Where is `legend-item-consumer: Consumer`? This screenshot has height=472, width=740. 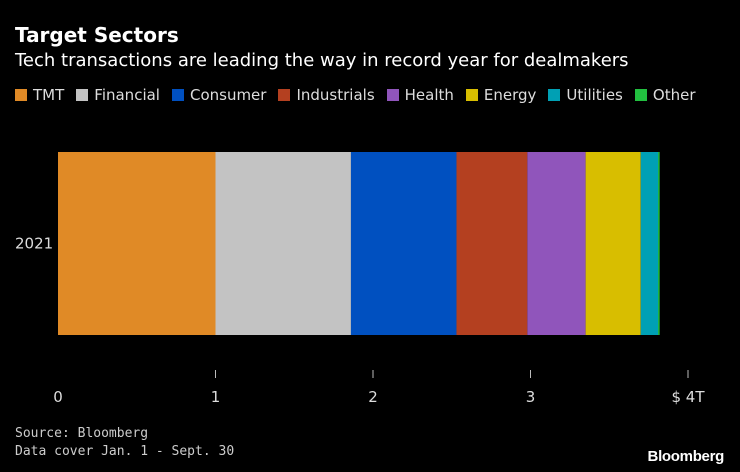 legend-item-consumer: Consumer is located at coordinates (219, 95).